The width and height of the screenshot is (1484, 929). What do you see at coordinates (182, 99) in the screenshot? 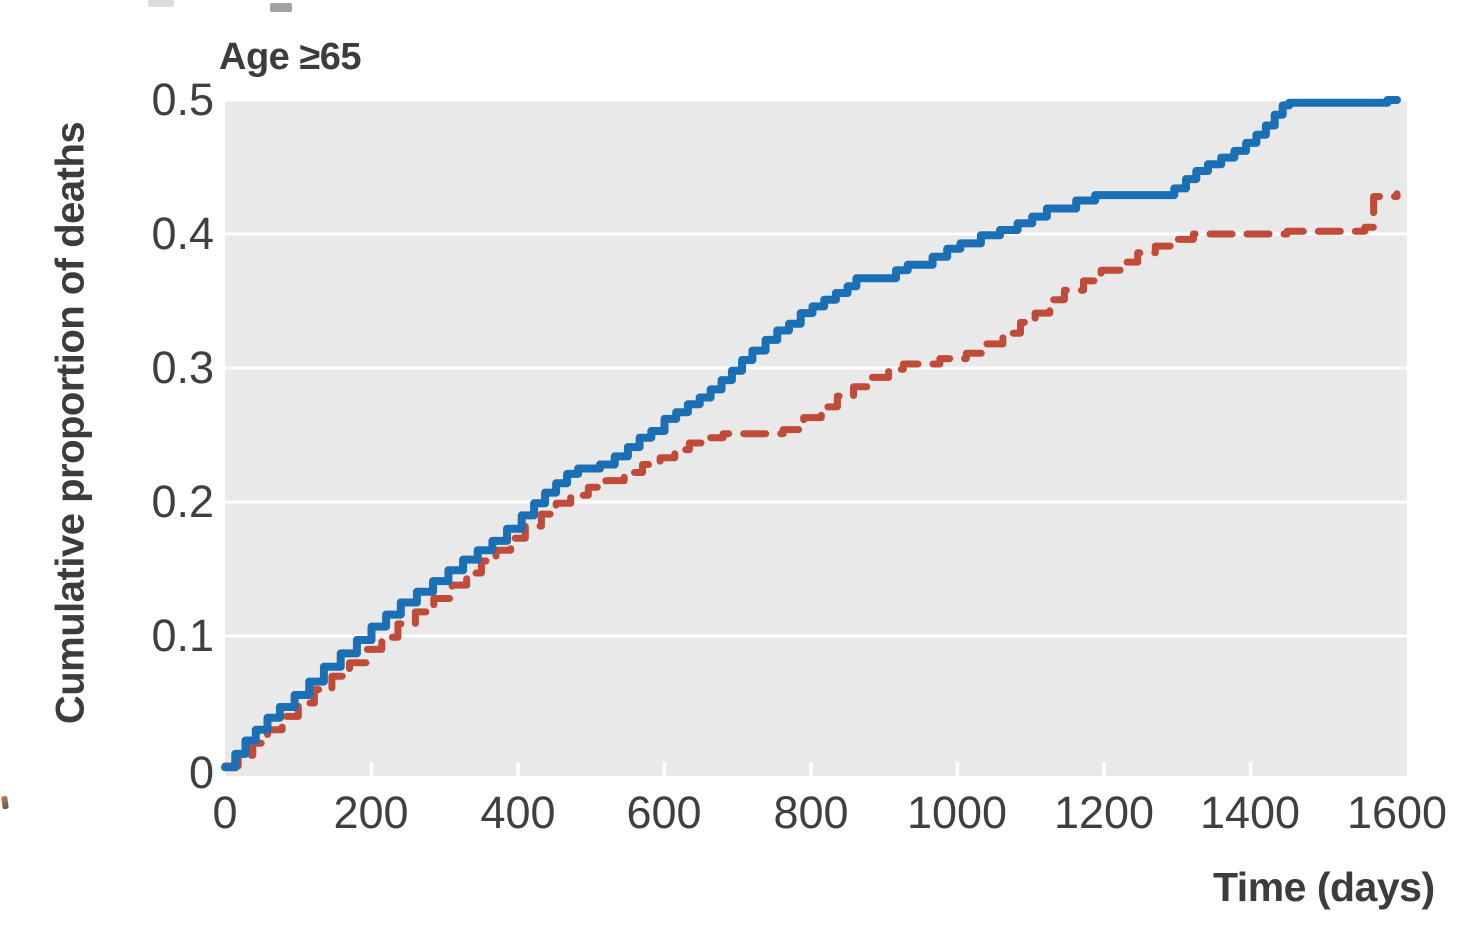
I see `y-tick-label: 0.5` at bounding box center [182, 99].